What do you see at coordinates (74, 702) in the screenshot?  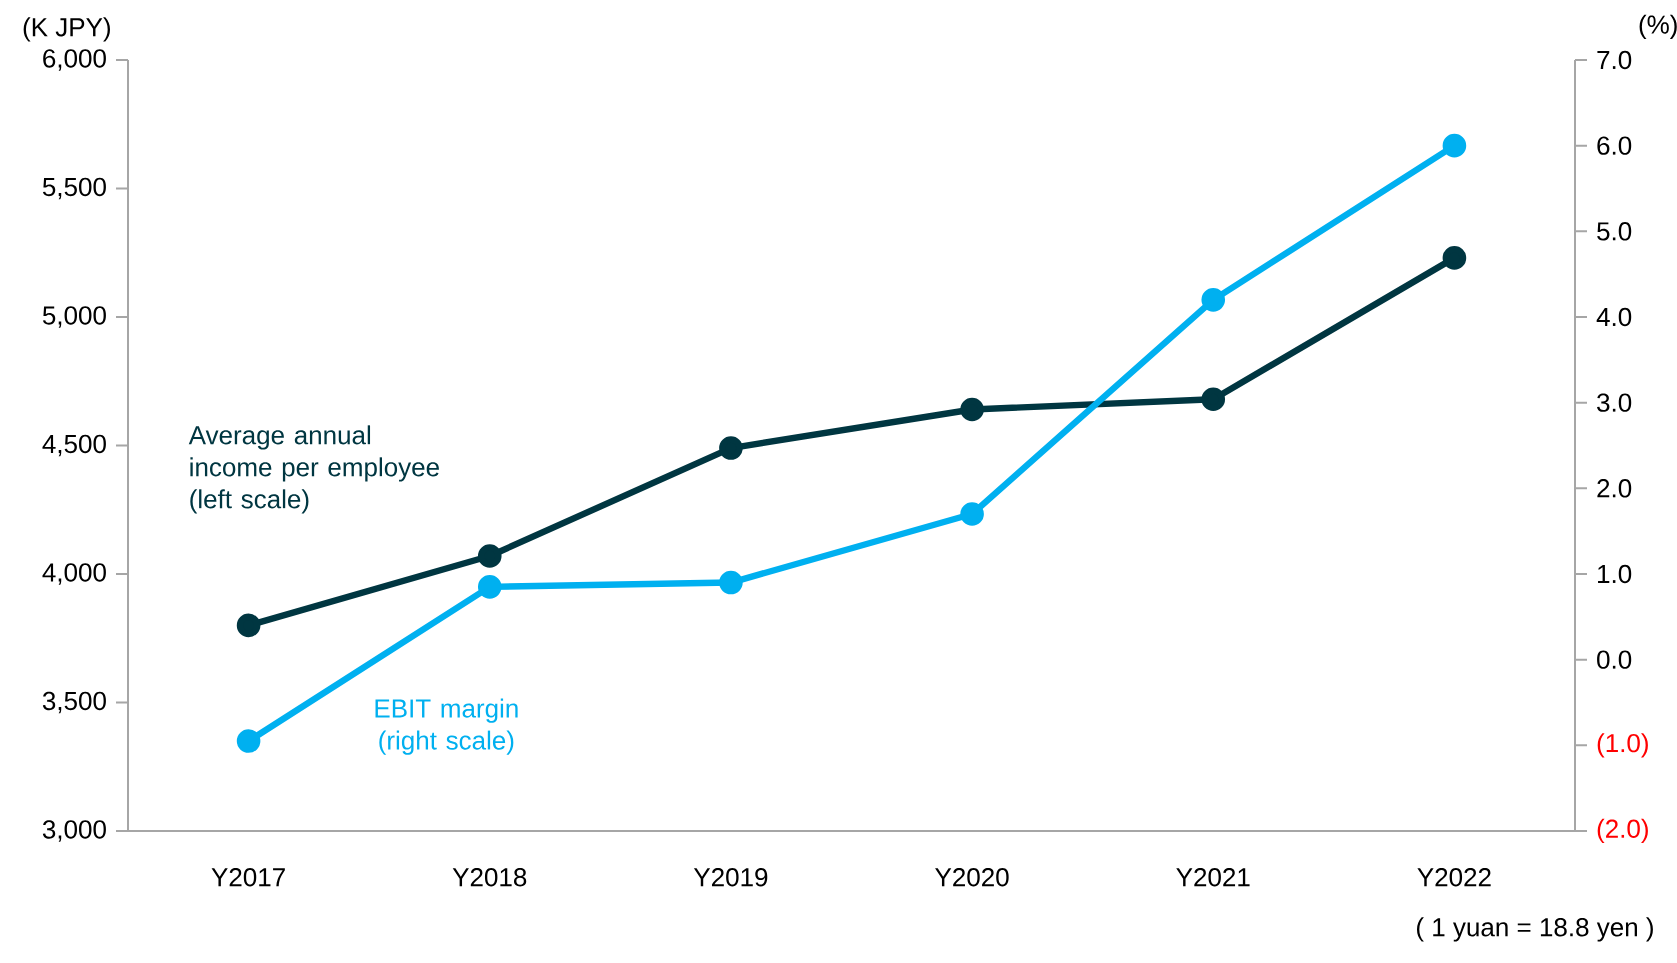 I see `y-tick-label: 3,500` at bounding box center [74, 702].